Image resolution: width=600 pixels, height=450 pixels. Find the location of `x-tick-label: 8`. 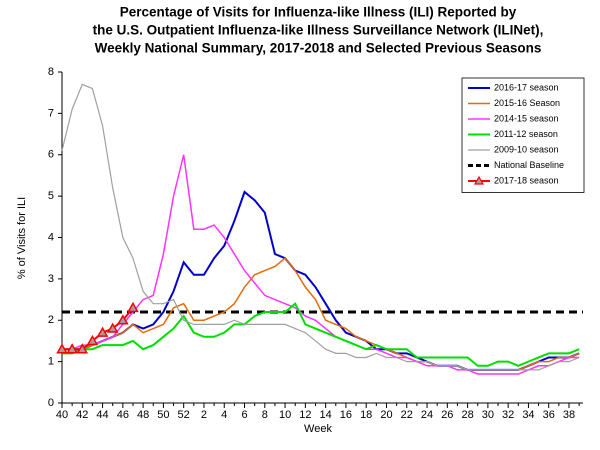

x-tick-label: 8 is located at coordinates (265, 415).